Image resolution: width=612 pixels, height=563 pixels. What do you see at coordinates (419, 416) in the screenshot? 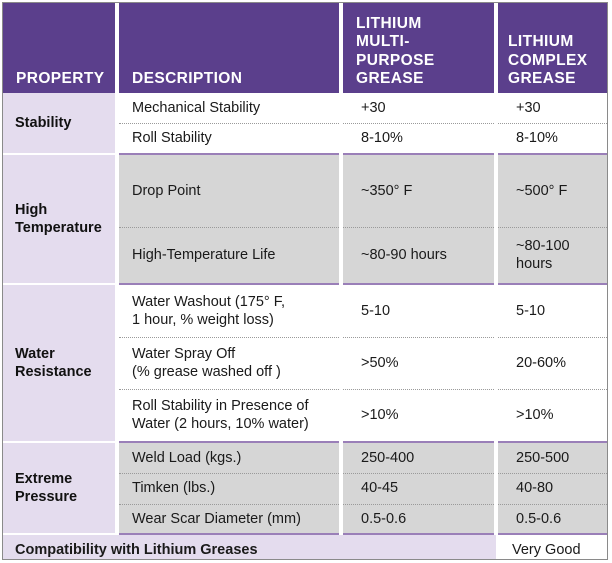
I see `multi-purpose-value: >10%` at bounding box center [419, 416].